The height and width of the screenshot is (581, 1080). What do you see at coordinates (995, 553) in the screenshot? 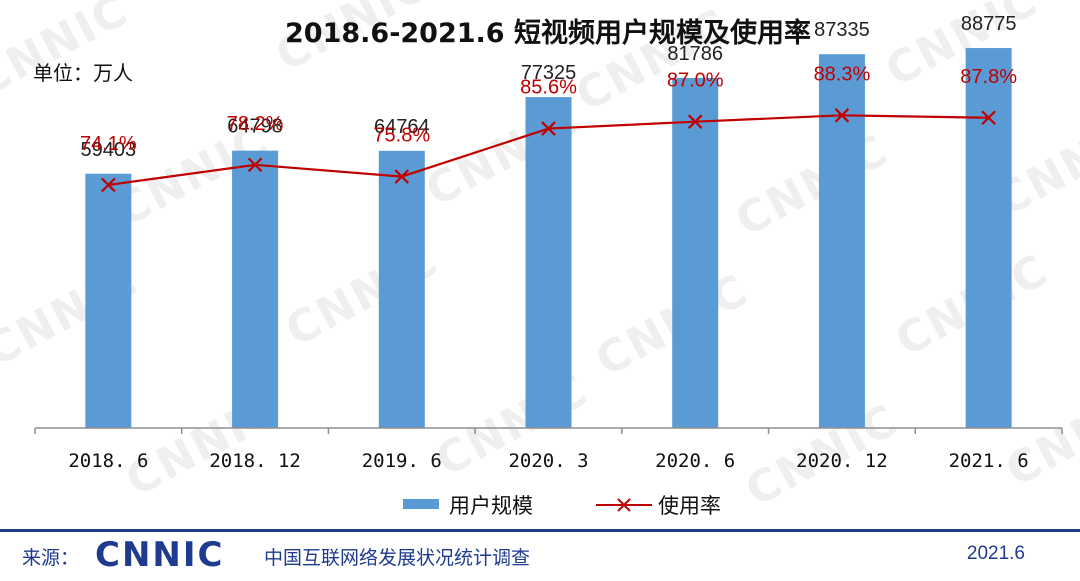
I see `footer-date: 2021.6` at bounding box center [995, 553].